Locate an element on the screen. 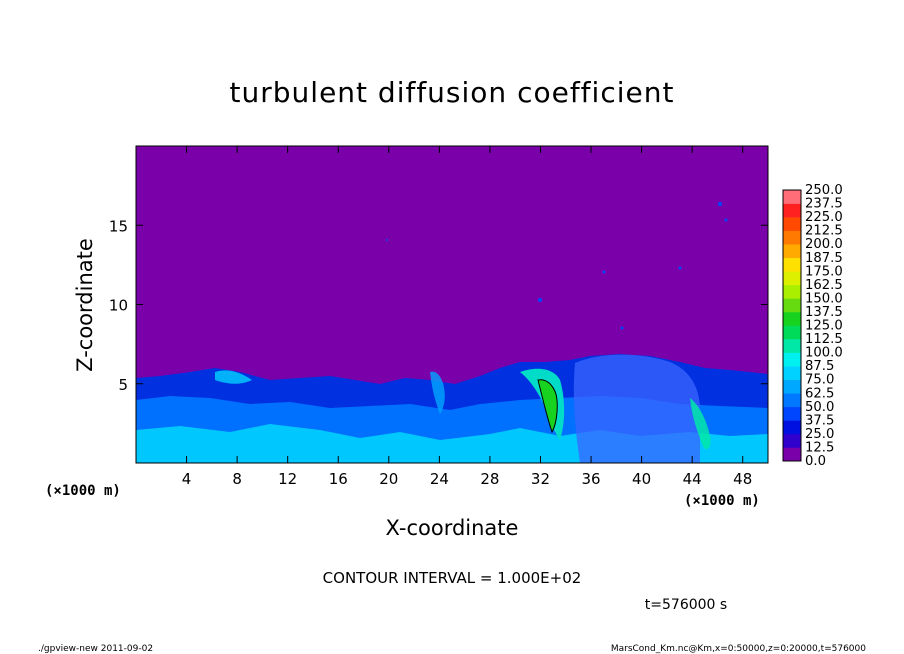 This screenshot has width=904, height=654. time-label: t=576000 s is located at coordinates (686, 605).